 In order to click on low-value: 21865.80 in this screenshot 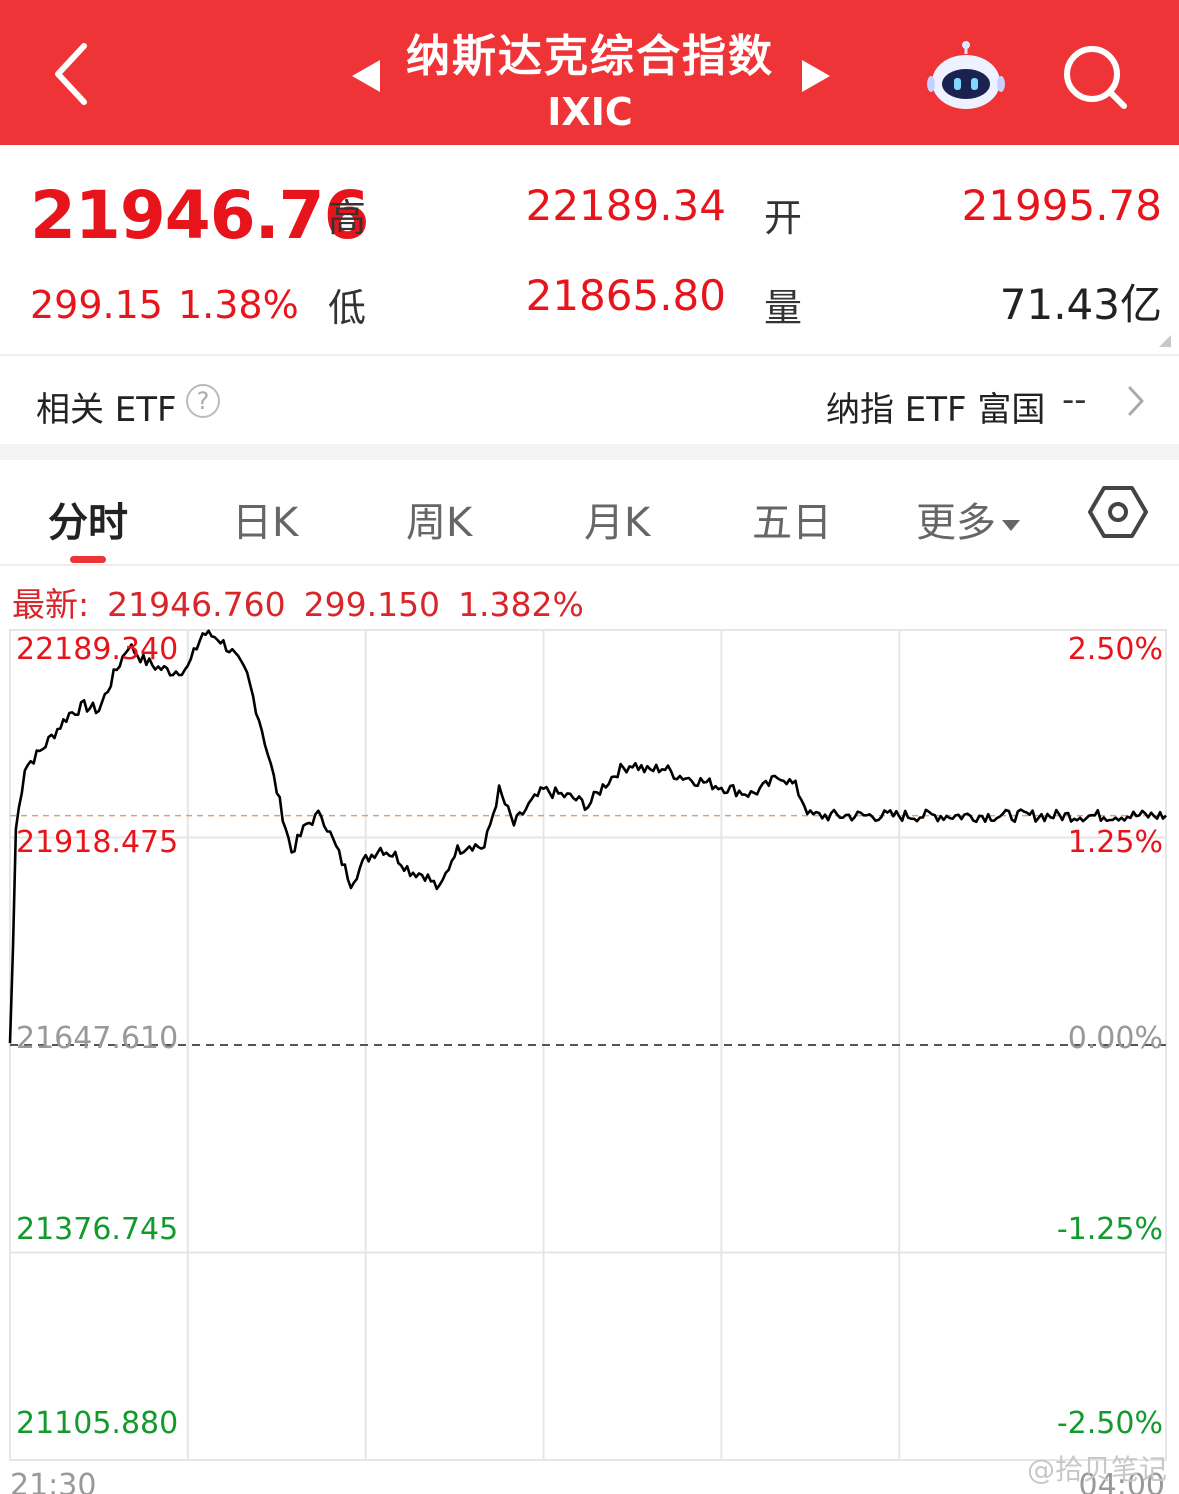, I will do `click(625, 295)`.